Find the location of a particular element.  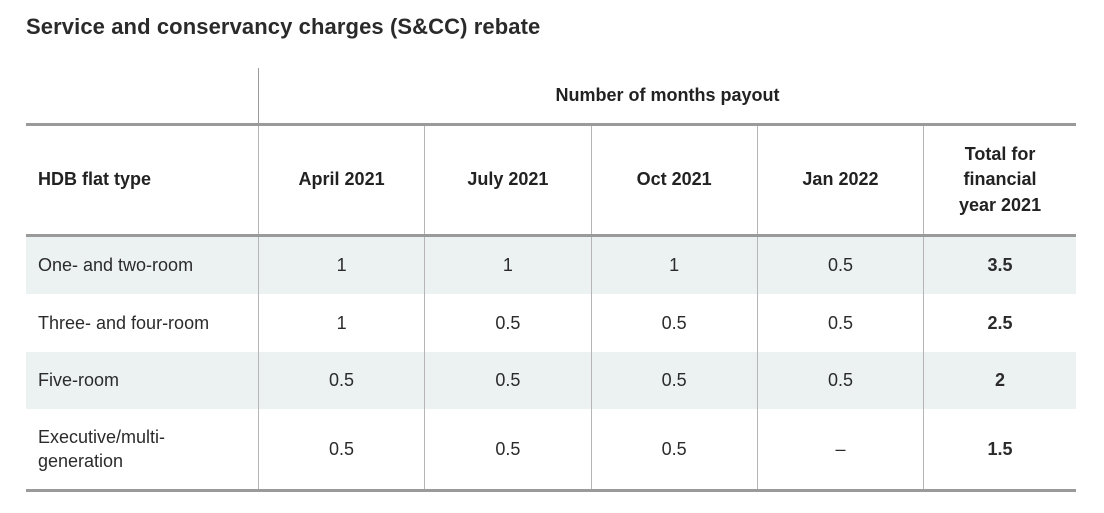

total-cell: 2.5 is located at coordinates (999, 323).